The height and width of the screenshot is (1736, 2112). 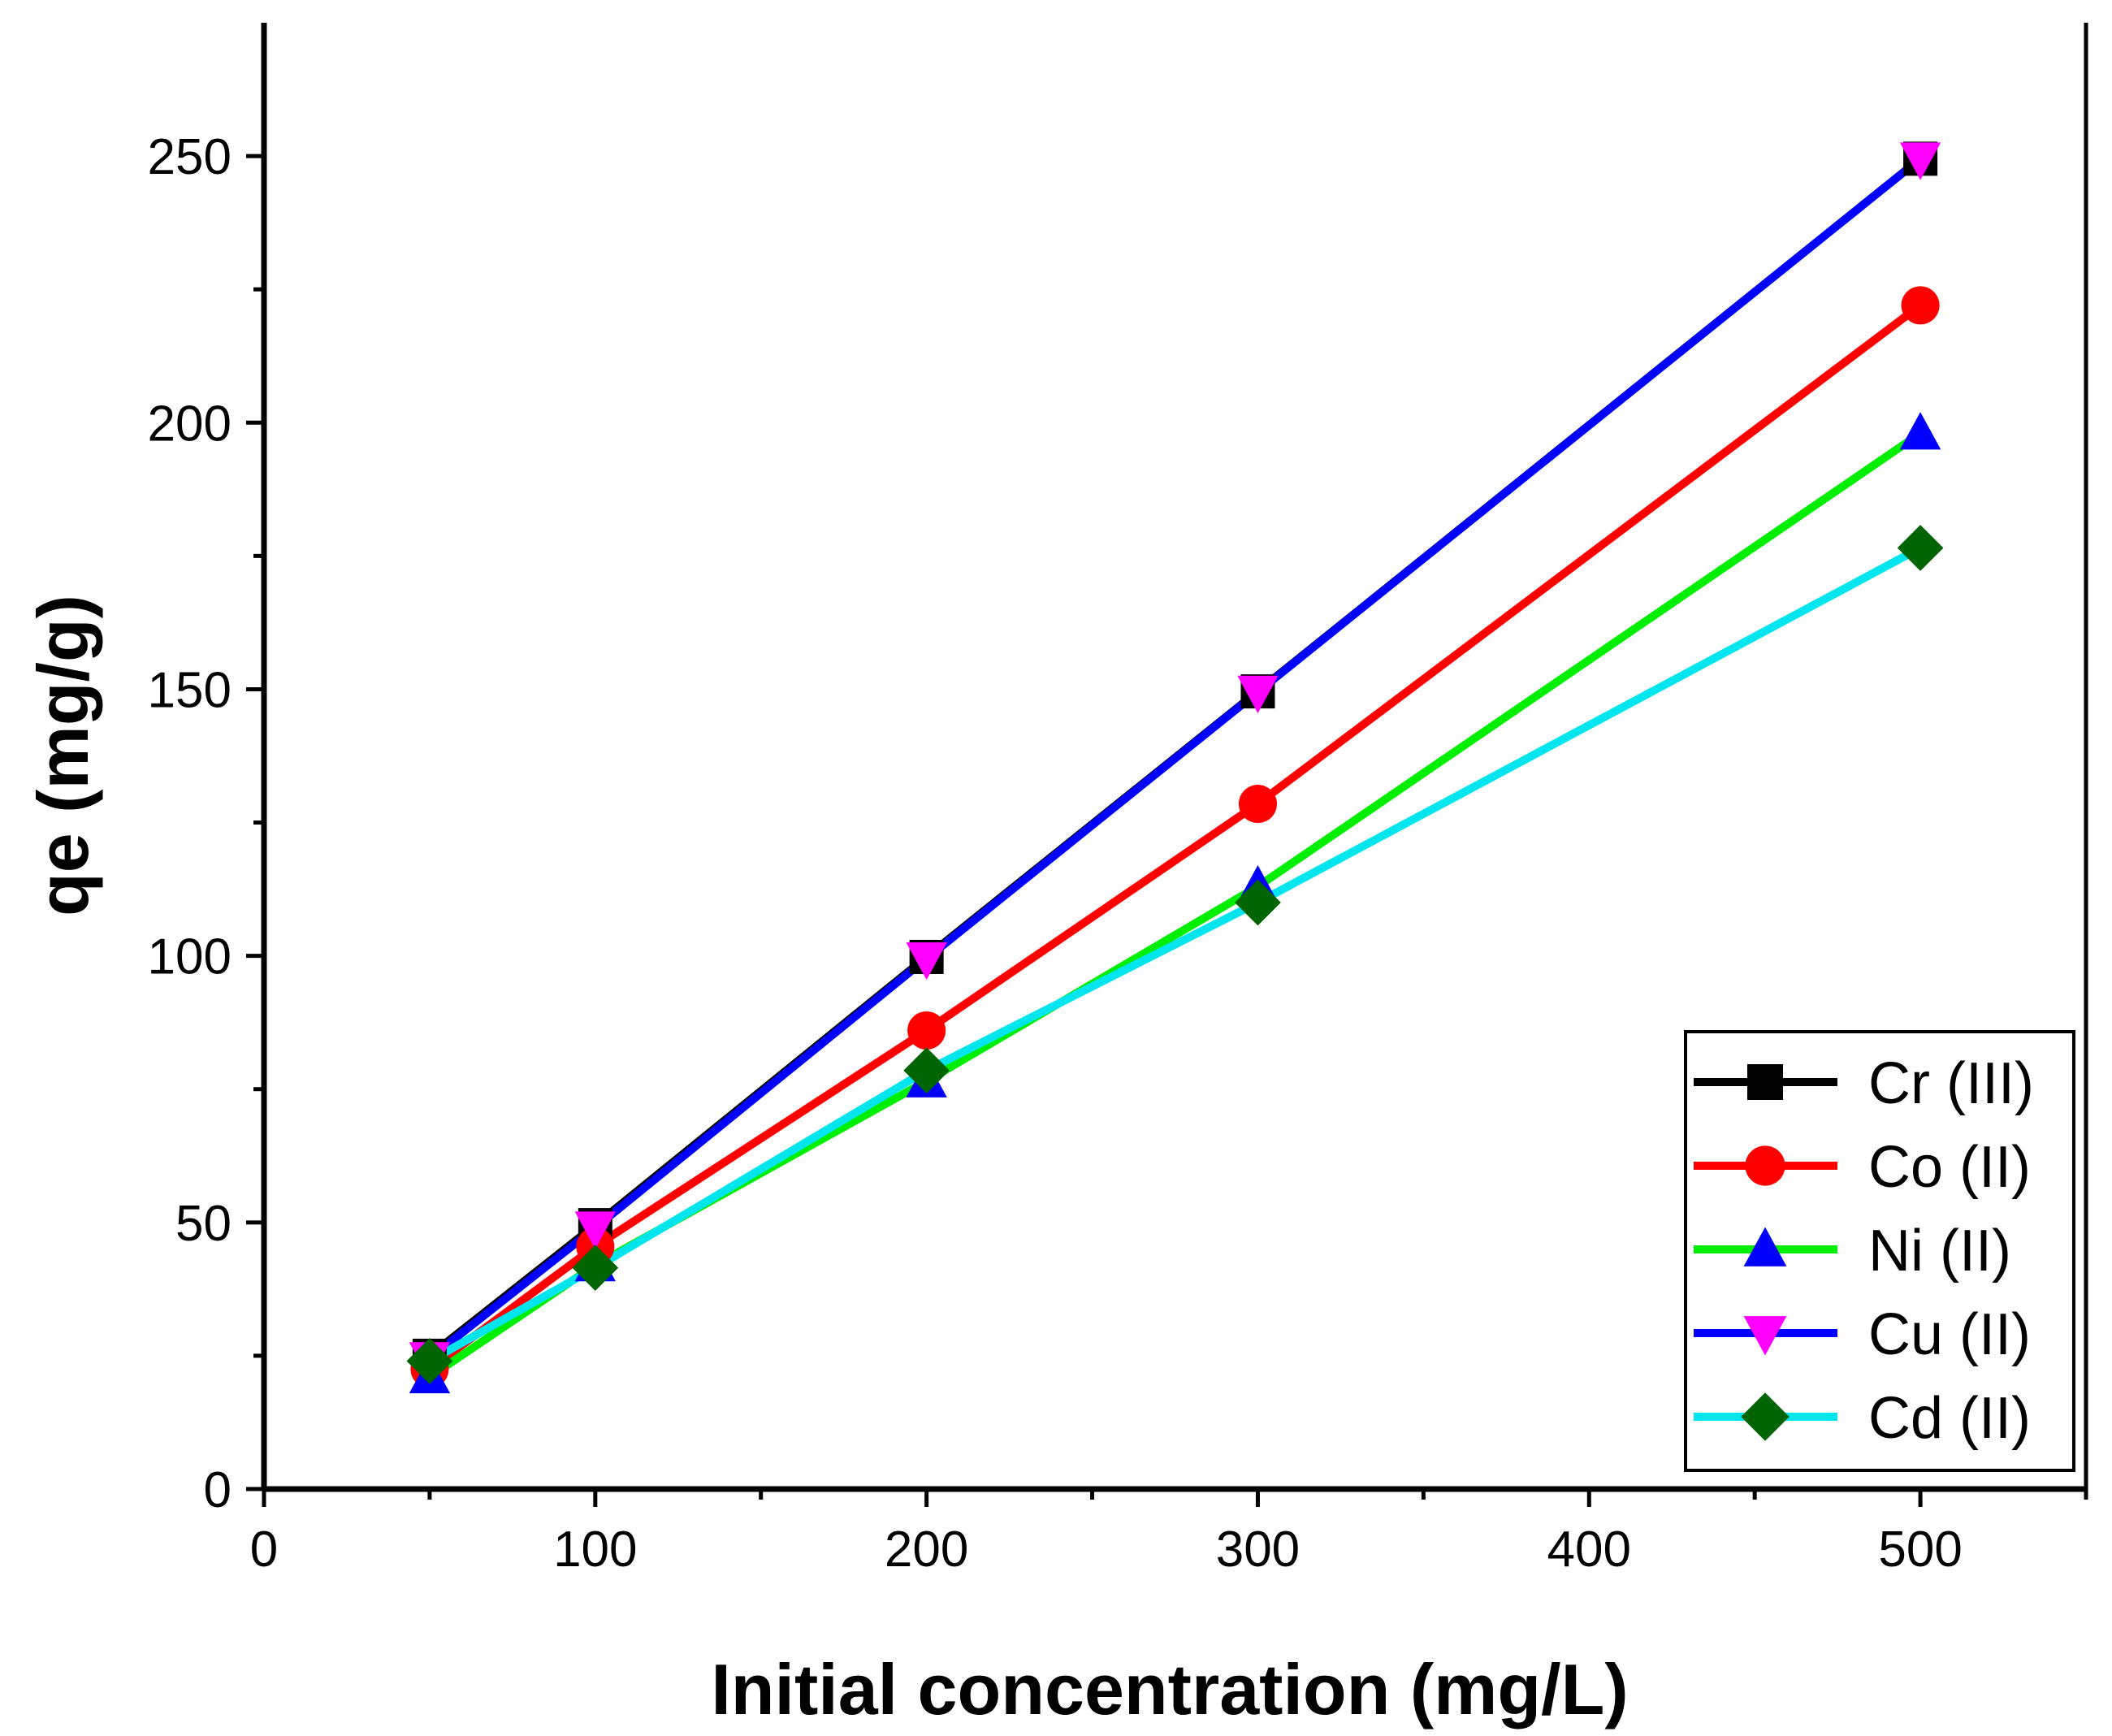 What do you see at coordinates (1589, 1550) in the screenshot?
I see `x-tick-label: 400` at bounding box center [1589, 1550].